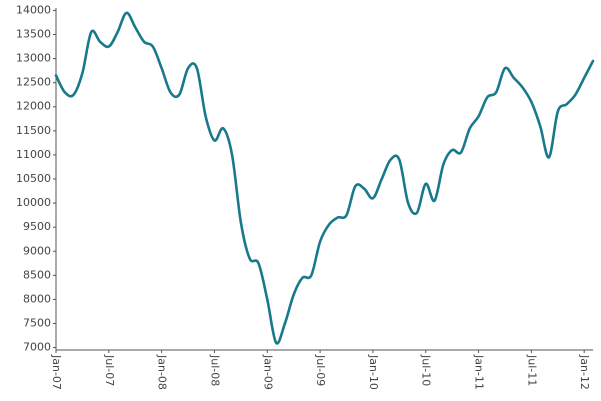  What do you see at coordinates (33, 58) in the screenshot?
I see `y-tick-label: 13000` at bounding box center [33, 58].